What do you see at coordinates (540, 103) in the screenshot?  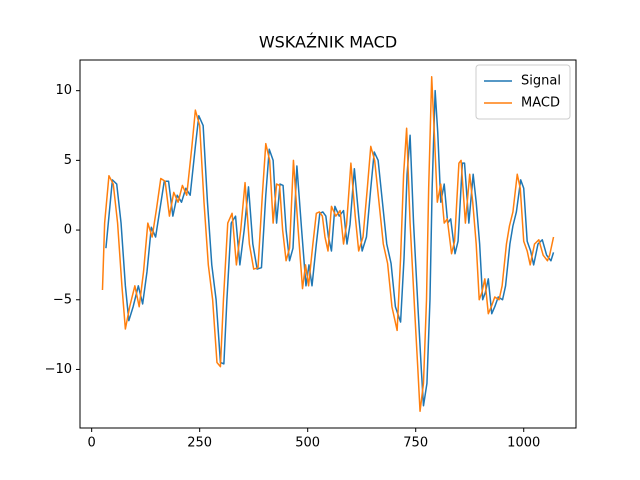 I see `legend-label: MACD` at bounding box center [540, 103].